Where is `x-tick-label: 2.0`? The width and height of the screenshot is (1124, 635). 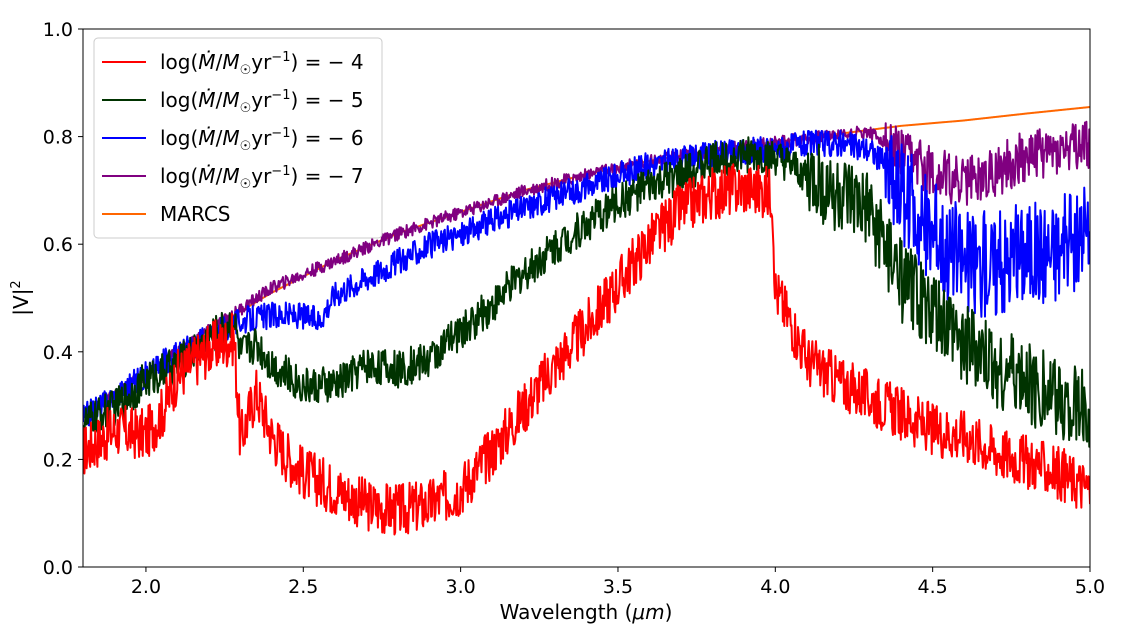
x-tick-label: 2.0 is located at coordinates (146, 587).